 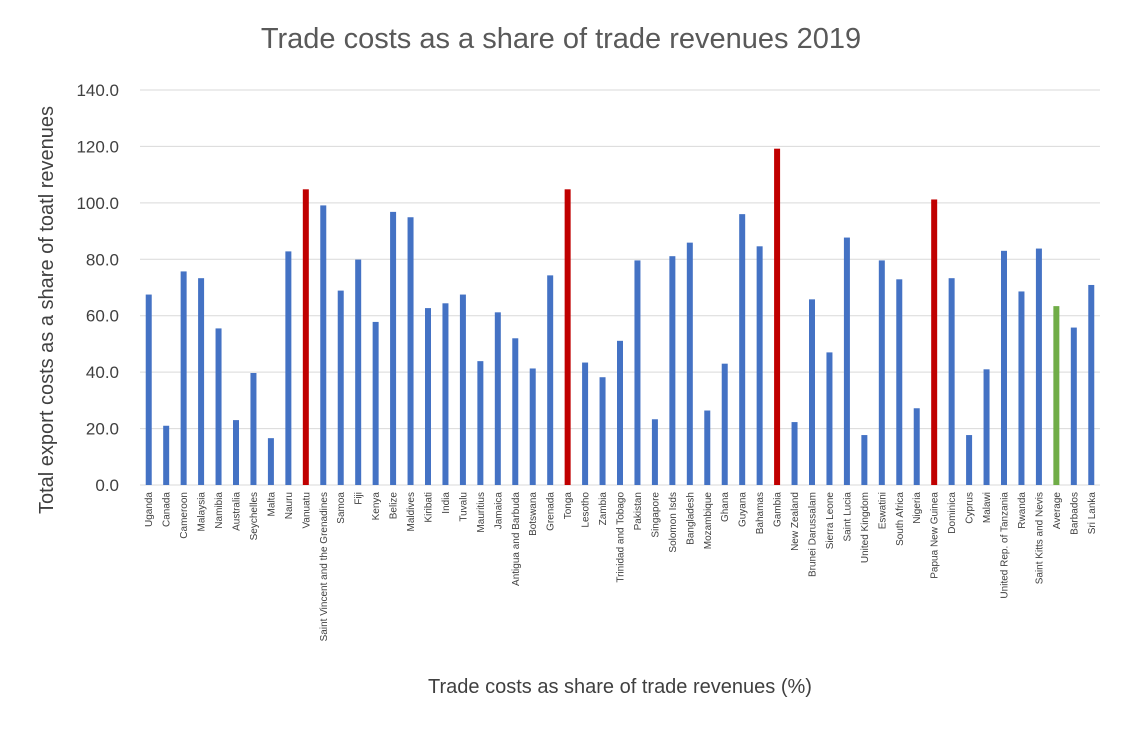 What do you see at coordinates (830, 521) in the screenshot?
I see `x-tick-label: Sierra Leone` at bounding box center [830, 521].